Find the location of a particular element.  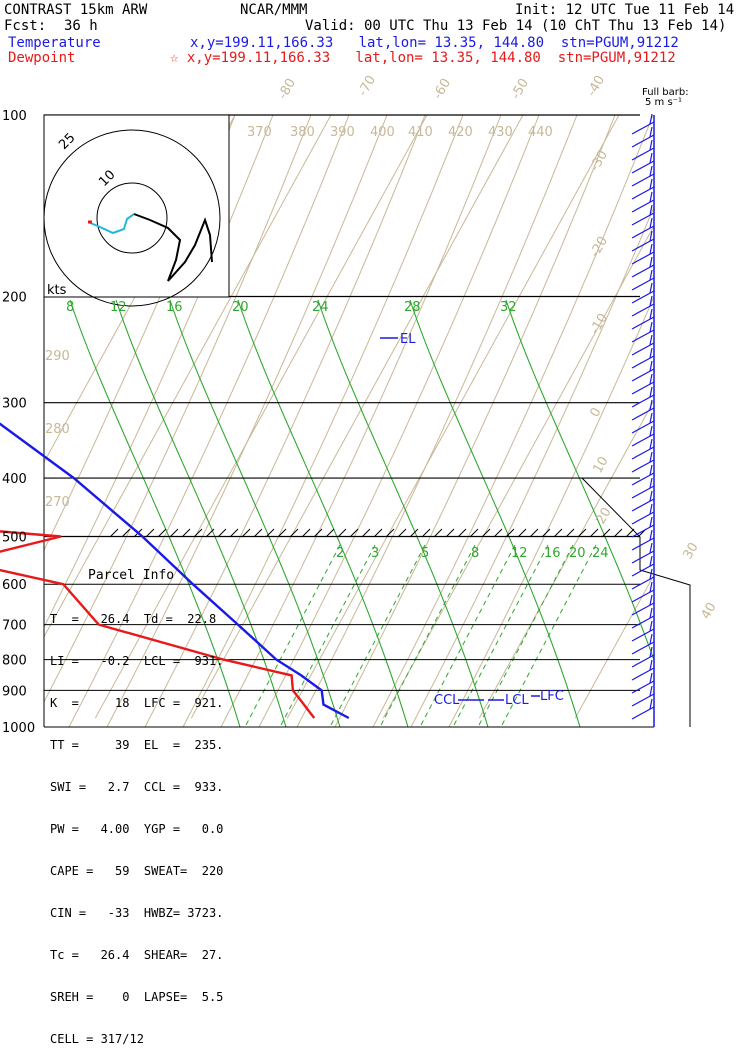

pressure-label: 800 is located at coordinates (14, 661).